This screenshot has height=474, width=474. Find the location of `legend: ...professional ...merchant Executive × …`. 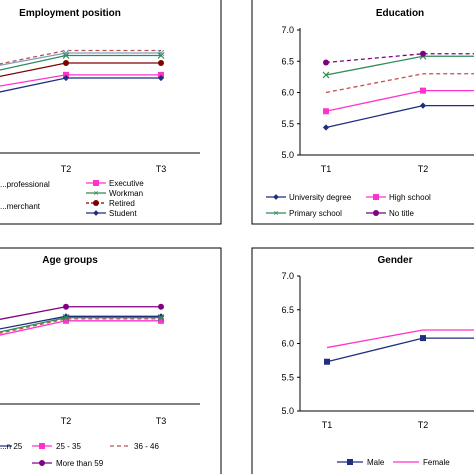

legend: ...professional ...merchant Executive × … is located at coordinates (72, 198).